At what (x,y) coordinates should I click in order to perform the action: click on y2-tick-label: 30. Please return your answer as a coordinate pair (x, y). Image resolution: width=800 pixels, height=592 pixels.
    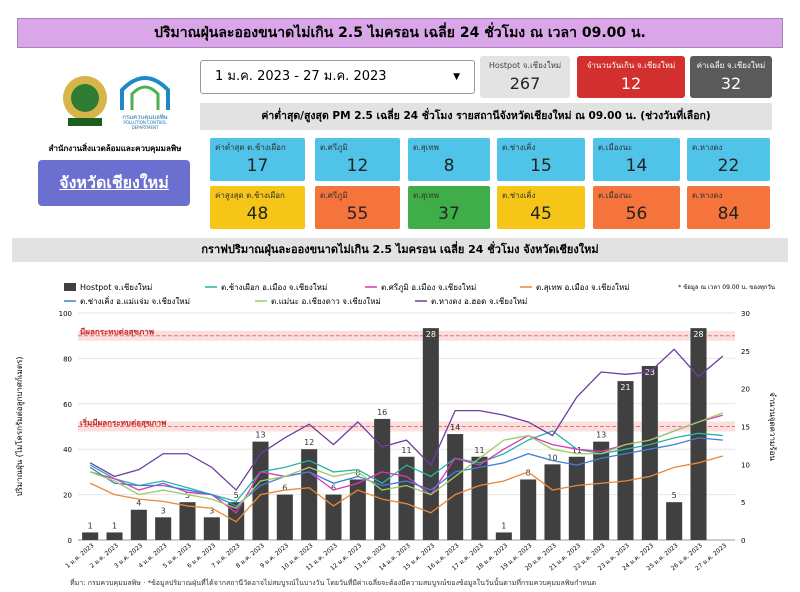
    Looking at the image, I should click on (745, 314).